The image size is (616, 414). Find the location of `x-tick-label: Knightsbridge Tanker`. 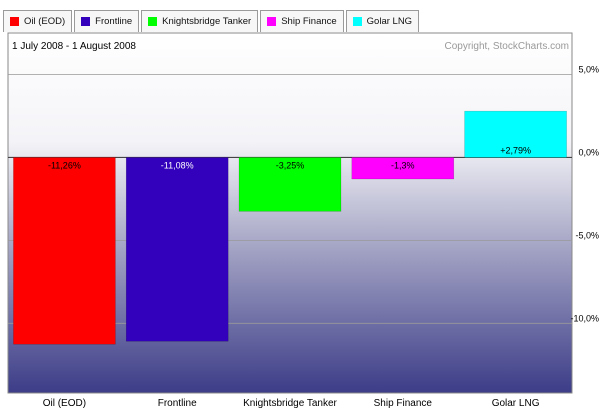

x-tick-label: Knightsbridge Tanker is located at coordinates (290, 403).